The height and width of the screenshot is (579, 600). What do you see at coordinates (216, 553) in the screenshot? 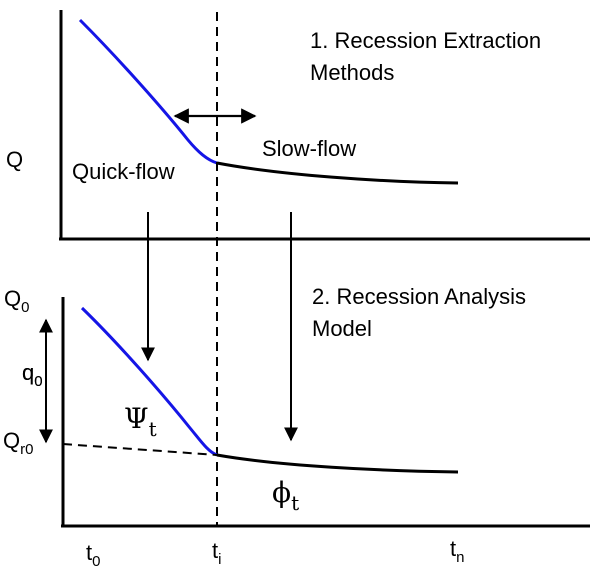
I see `ti-tick-label: ti` at bounding box center [216, 553].